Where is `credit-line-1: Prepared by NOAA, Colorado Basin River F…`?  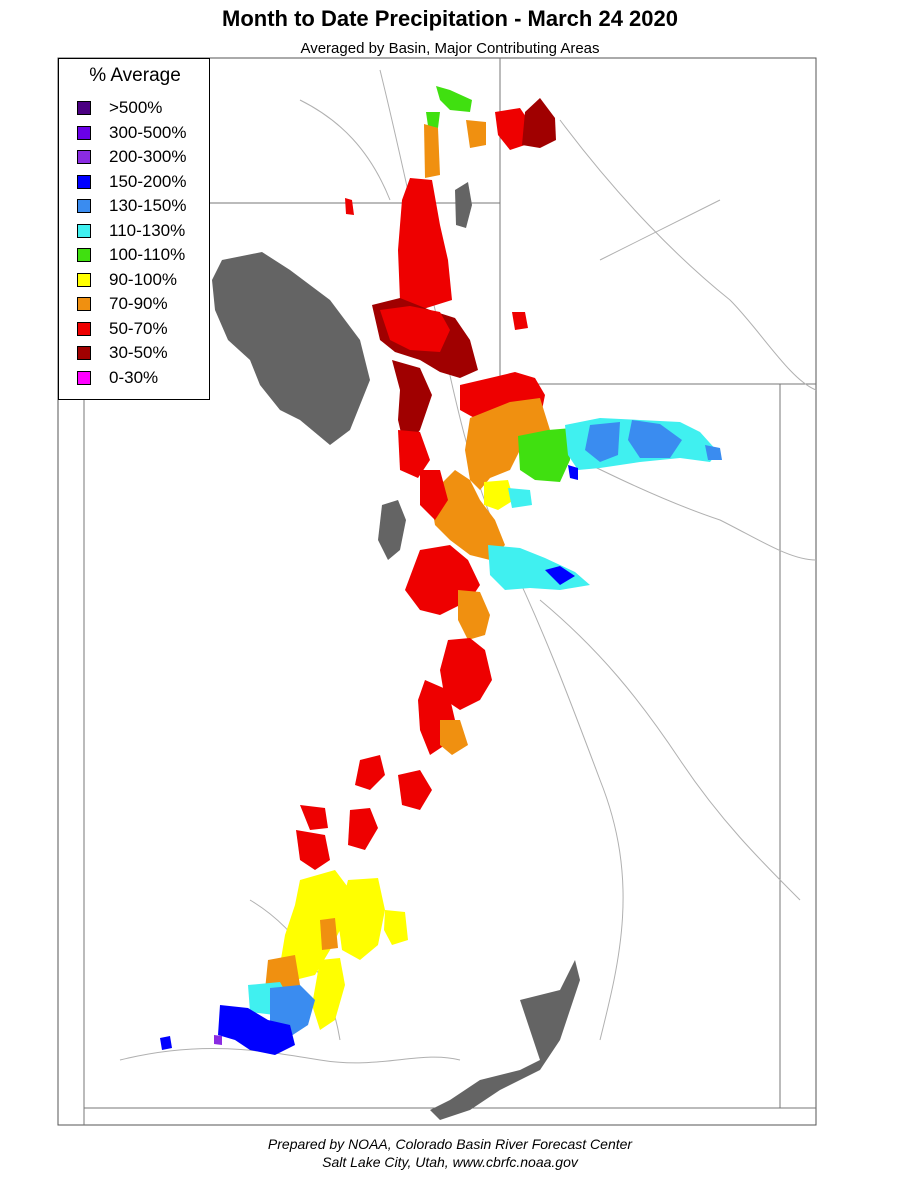
credit-line-1: Prepared by NOAA, Colorado Basin River F… is located at coordinates (450, 1144).